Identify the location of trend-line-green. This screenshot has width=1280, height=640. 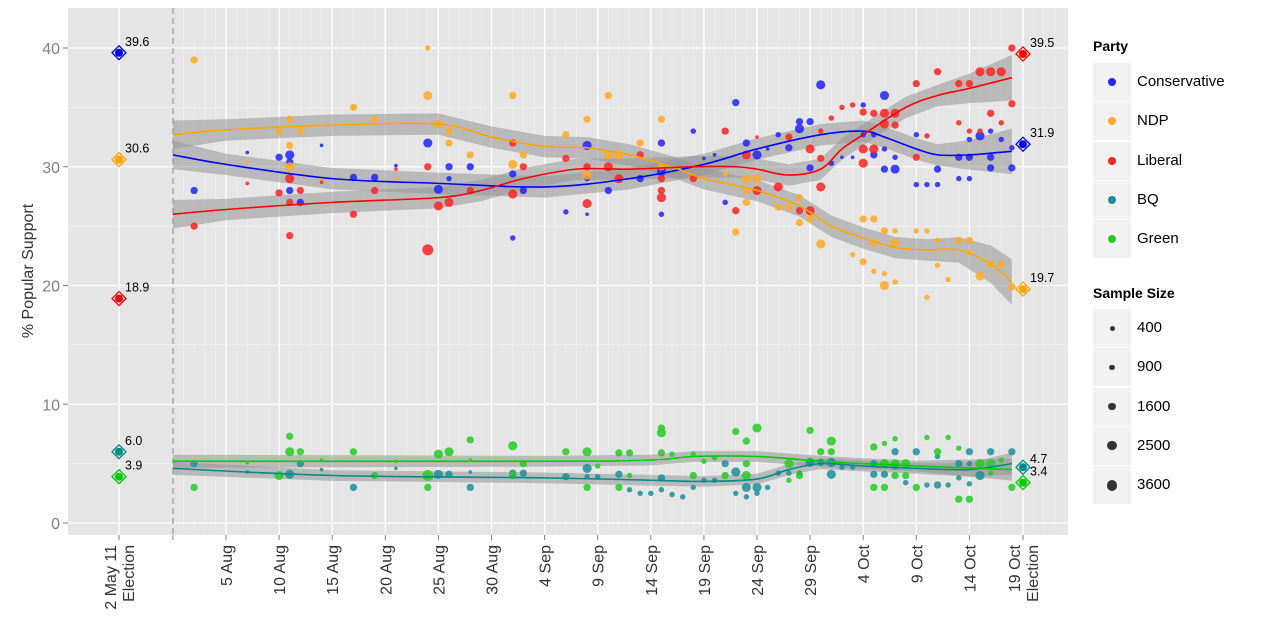
(592, 463).